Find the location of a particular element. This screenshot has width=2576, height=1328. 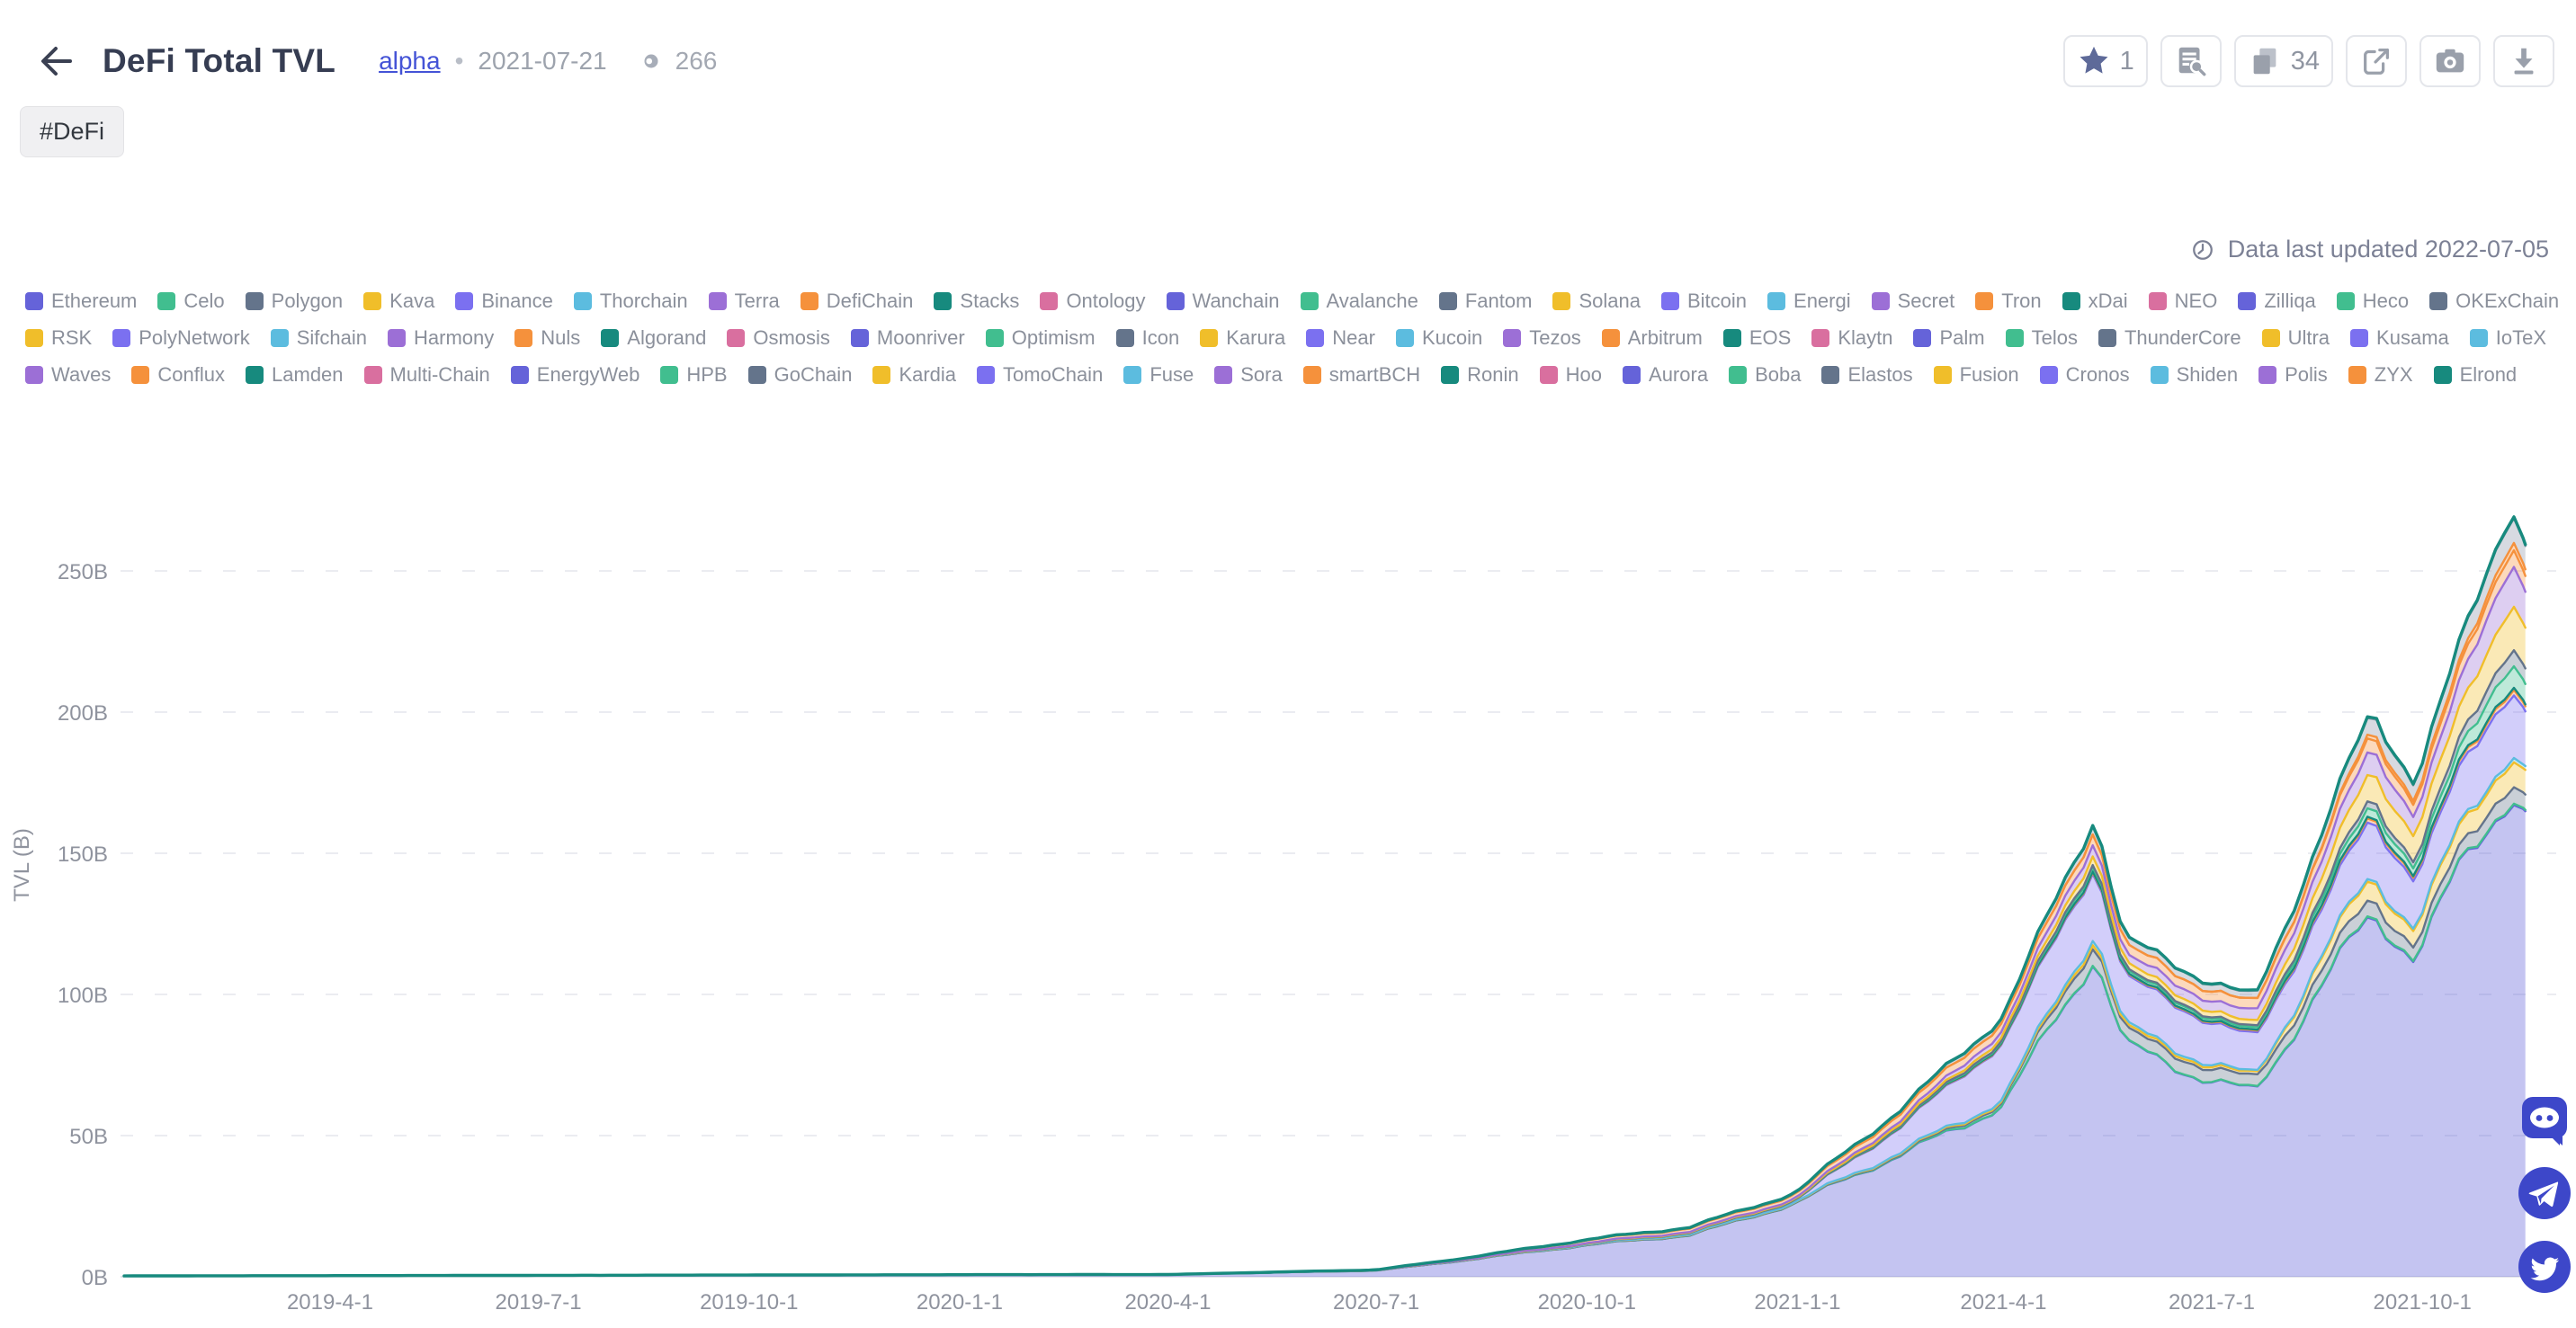

legend-item-neo: NEO is located at coordinates (2182, 301).